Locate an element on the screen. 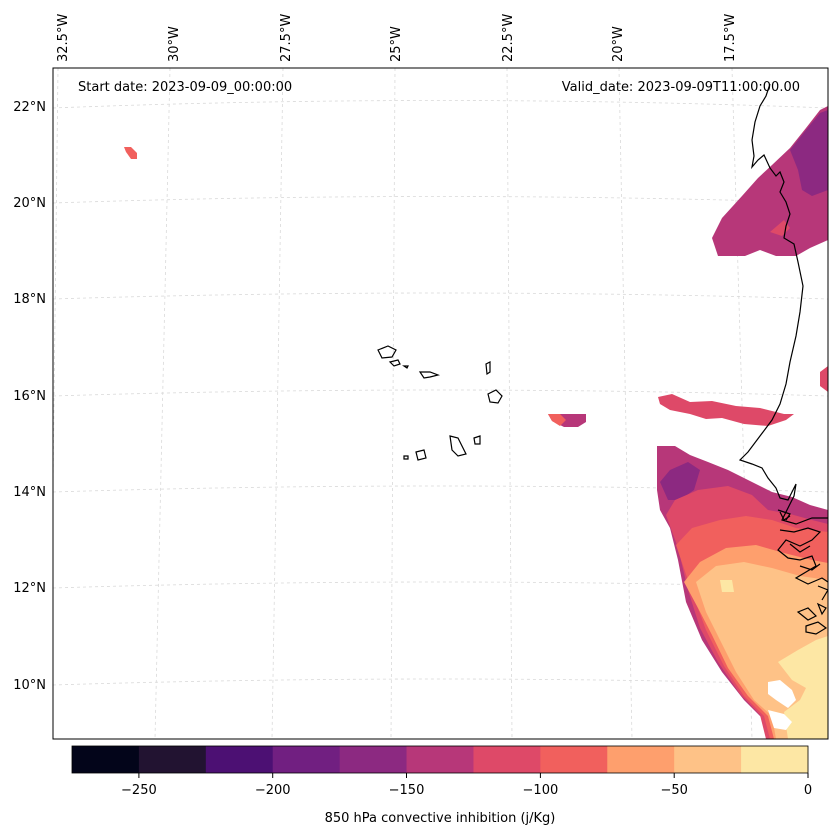 The height and width of the screenshot is (836, 837). lat-label-18n: 18°N is located at coordinates (29, 299).